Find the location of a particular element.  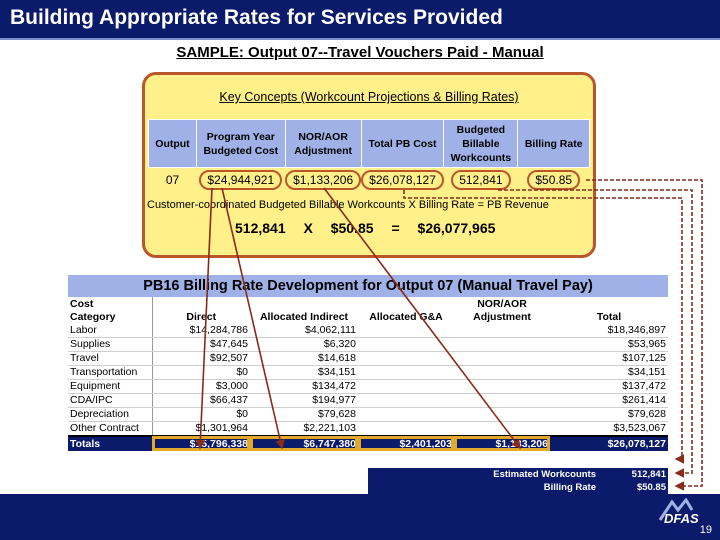

kc-billing-rate-value: $50.85 is located at coordinates (554, 179).